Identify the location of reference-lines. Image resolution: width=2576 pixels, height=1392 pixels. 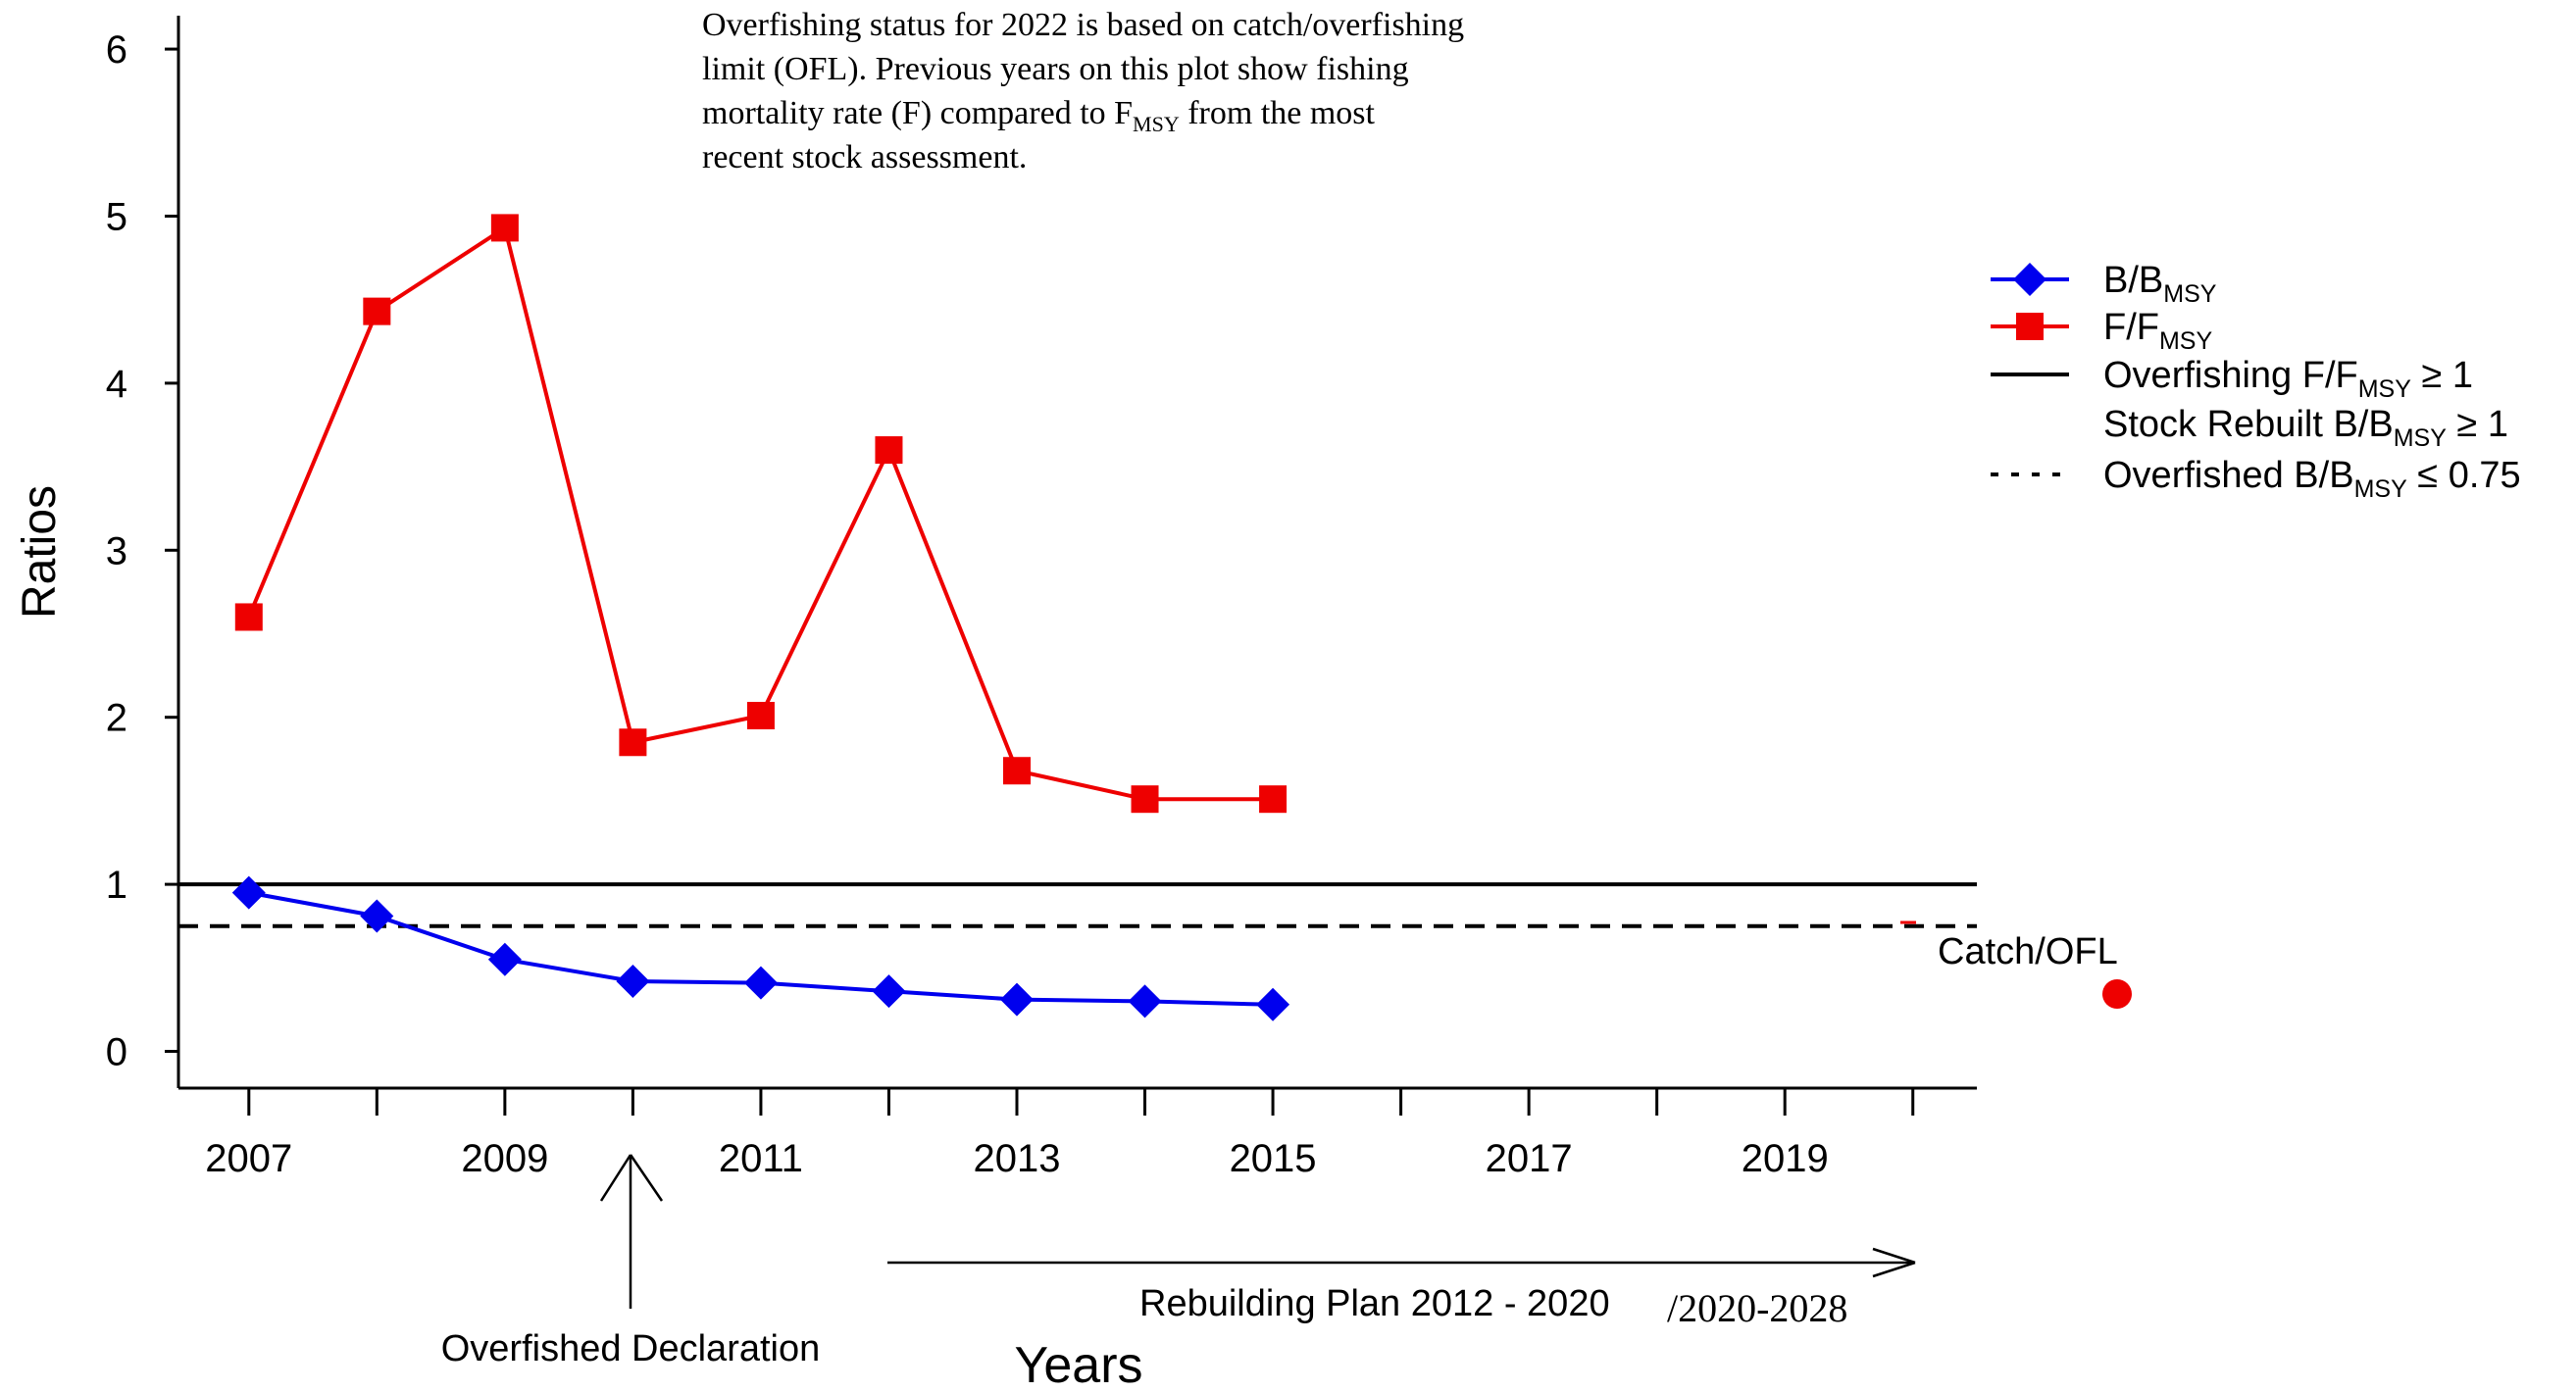
(1077, 905).